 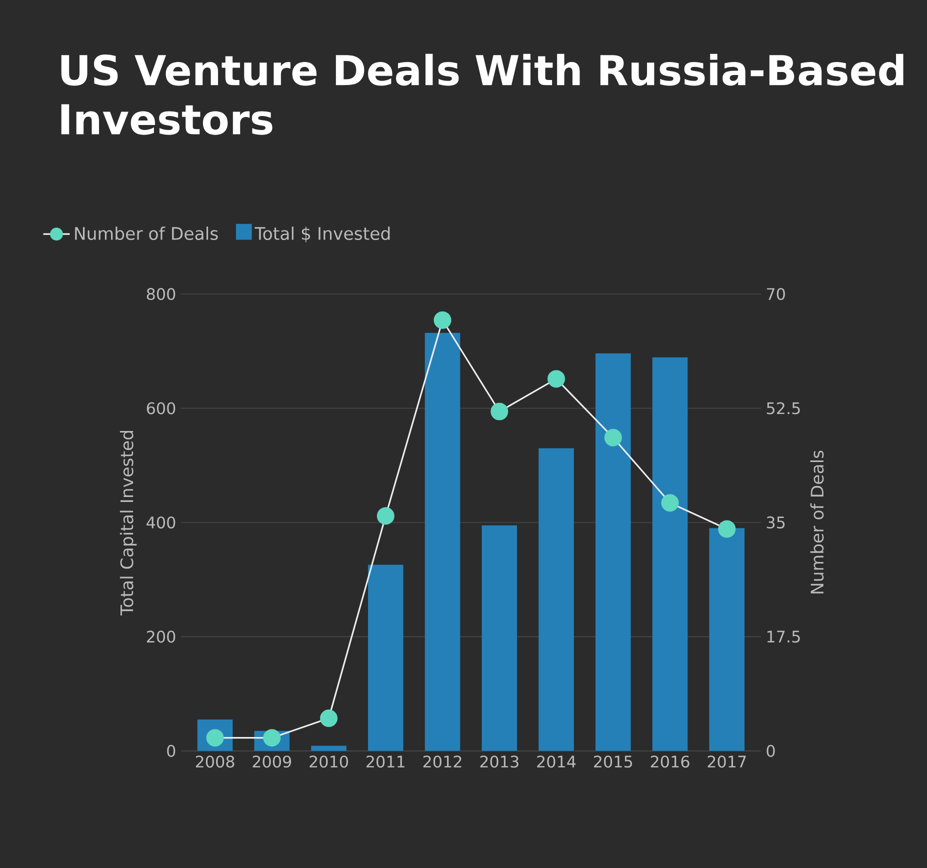 What do you see at coordinates (670, 762) in the screenshot?
I see `x-tick-label: 2016` at bounding box center [670, 762].